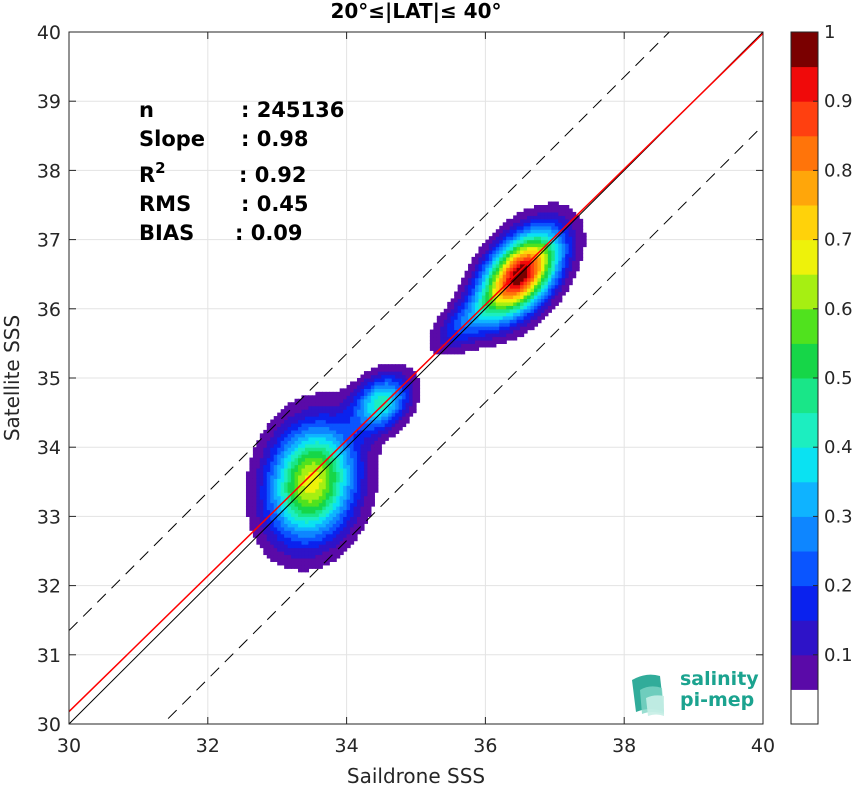  Describe the element at coordinates (69, 746) in the screenshot. I see `x-tick-label: 30` at that location.